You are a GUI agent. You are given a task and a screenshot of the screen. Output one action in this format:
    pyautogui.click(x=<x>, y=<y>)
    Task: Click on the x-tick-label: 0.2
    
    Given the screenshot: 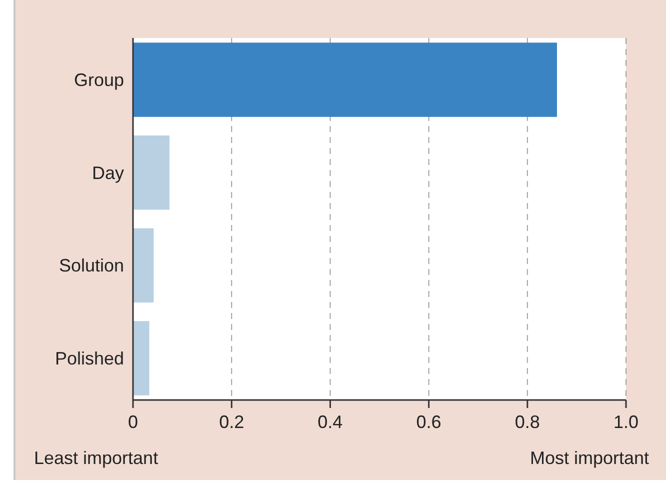 What is the action you would take?
    pyautogui.click(x=231, y=422)
    